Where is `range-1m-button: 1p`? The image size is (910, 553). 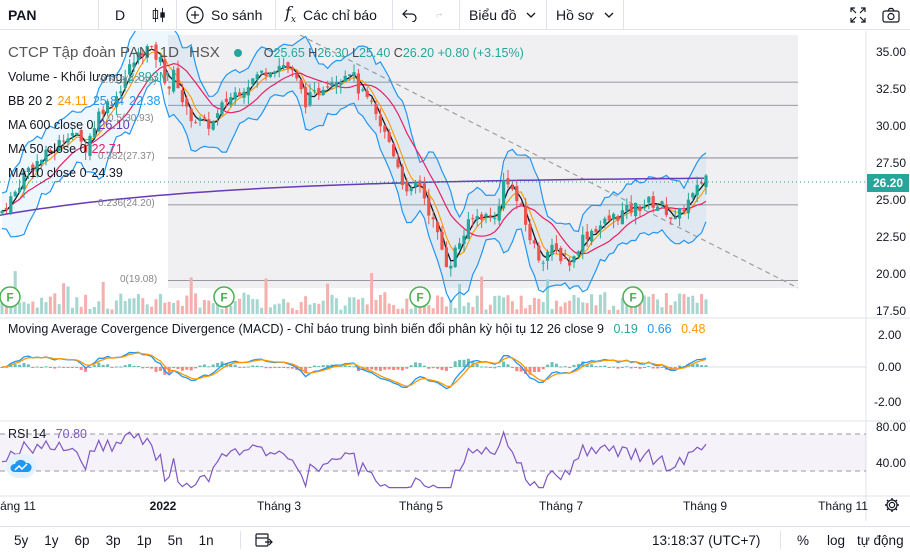 range-1m-button: 1p is located at coordinates (144, 540).